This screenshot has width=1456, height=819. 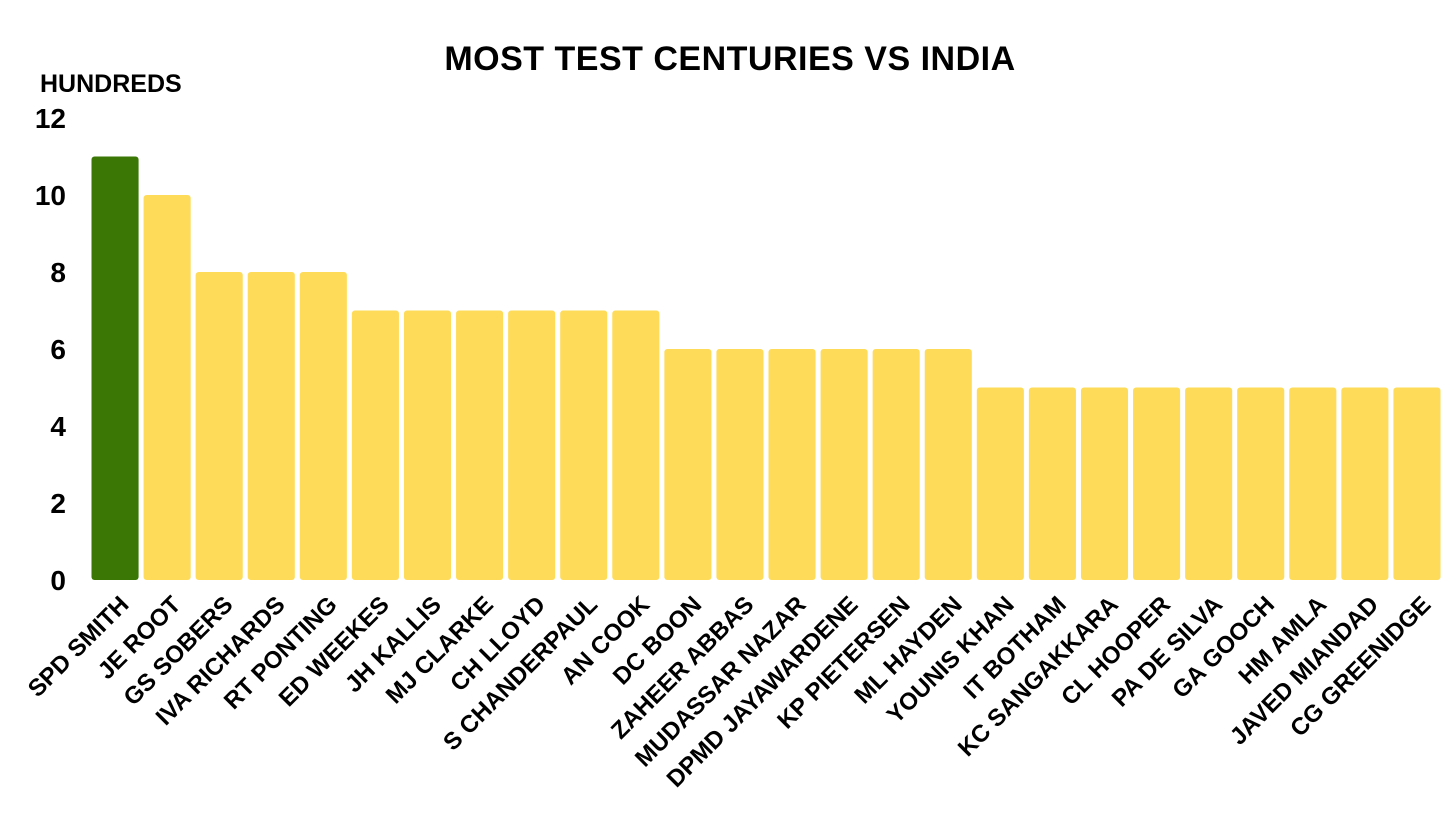 What do you see at coordinates (111, 84) in the screenshot?
I see `y-axis-label: HUNDREDS` at bounding box center [111, 84].